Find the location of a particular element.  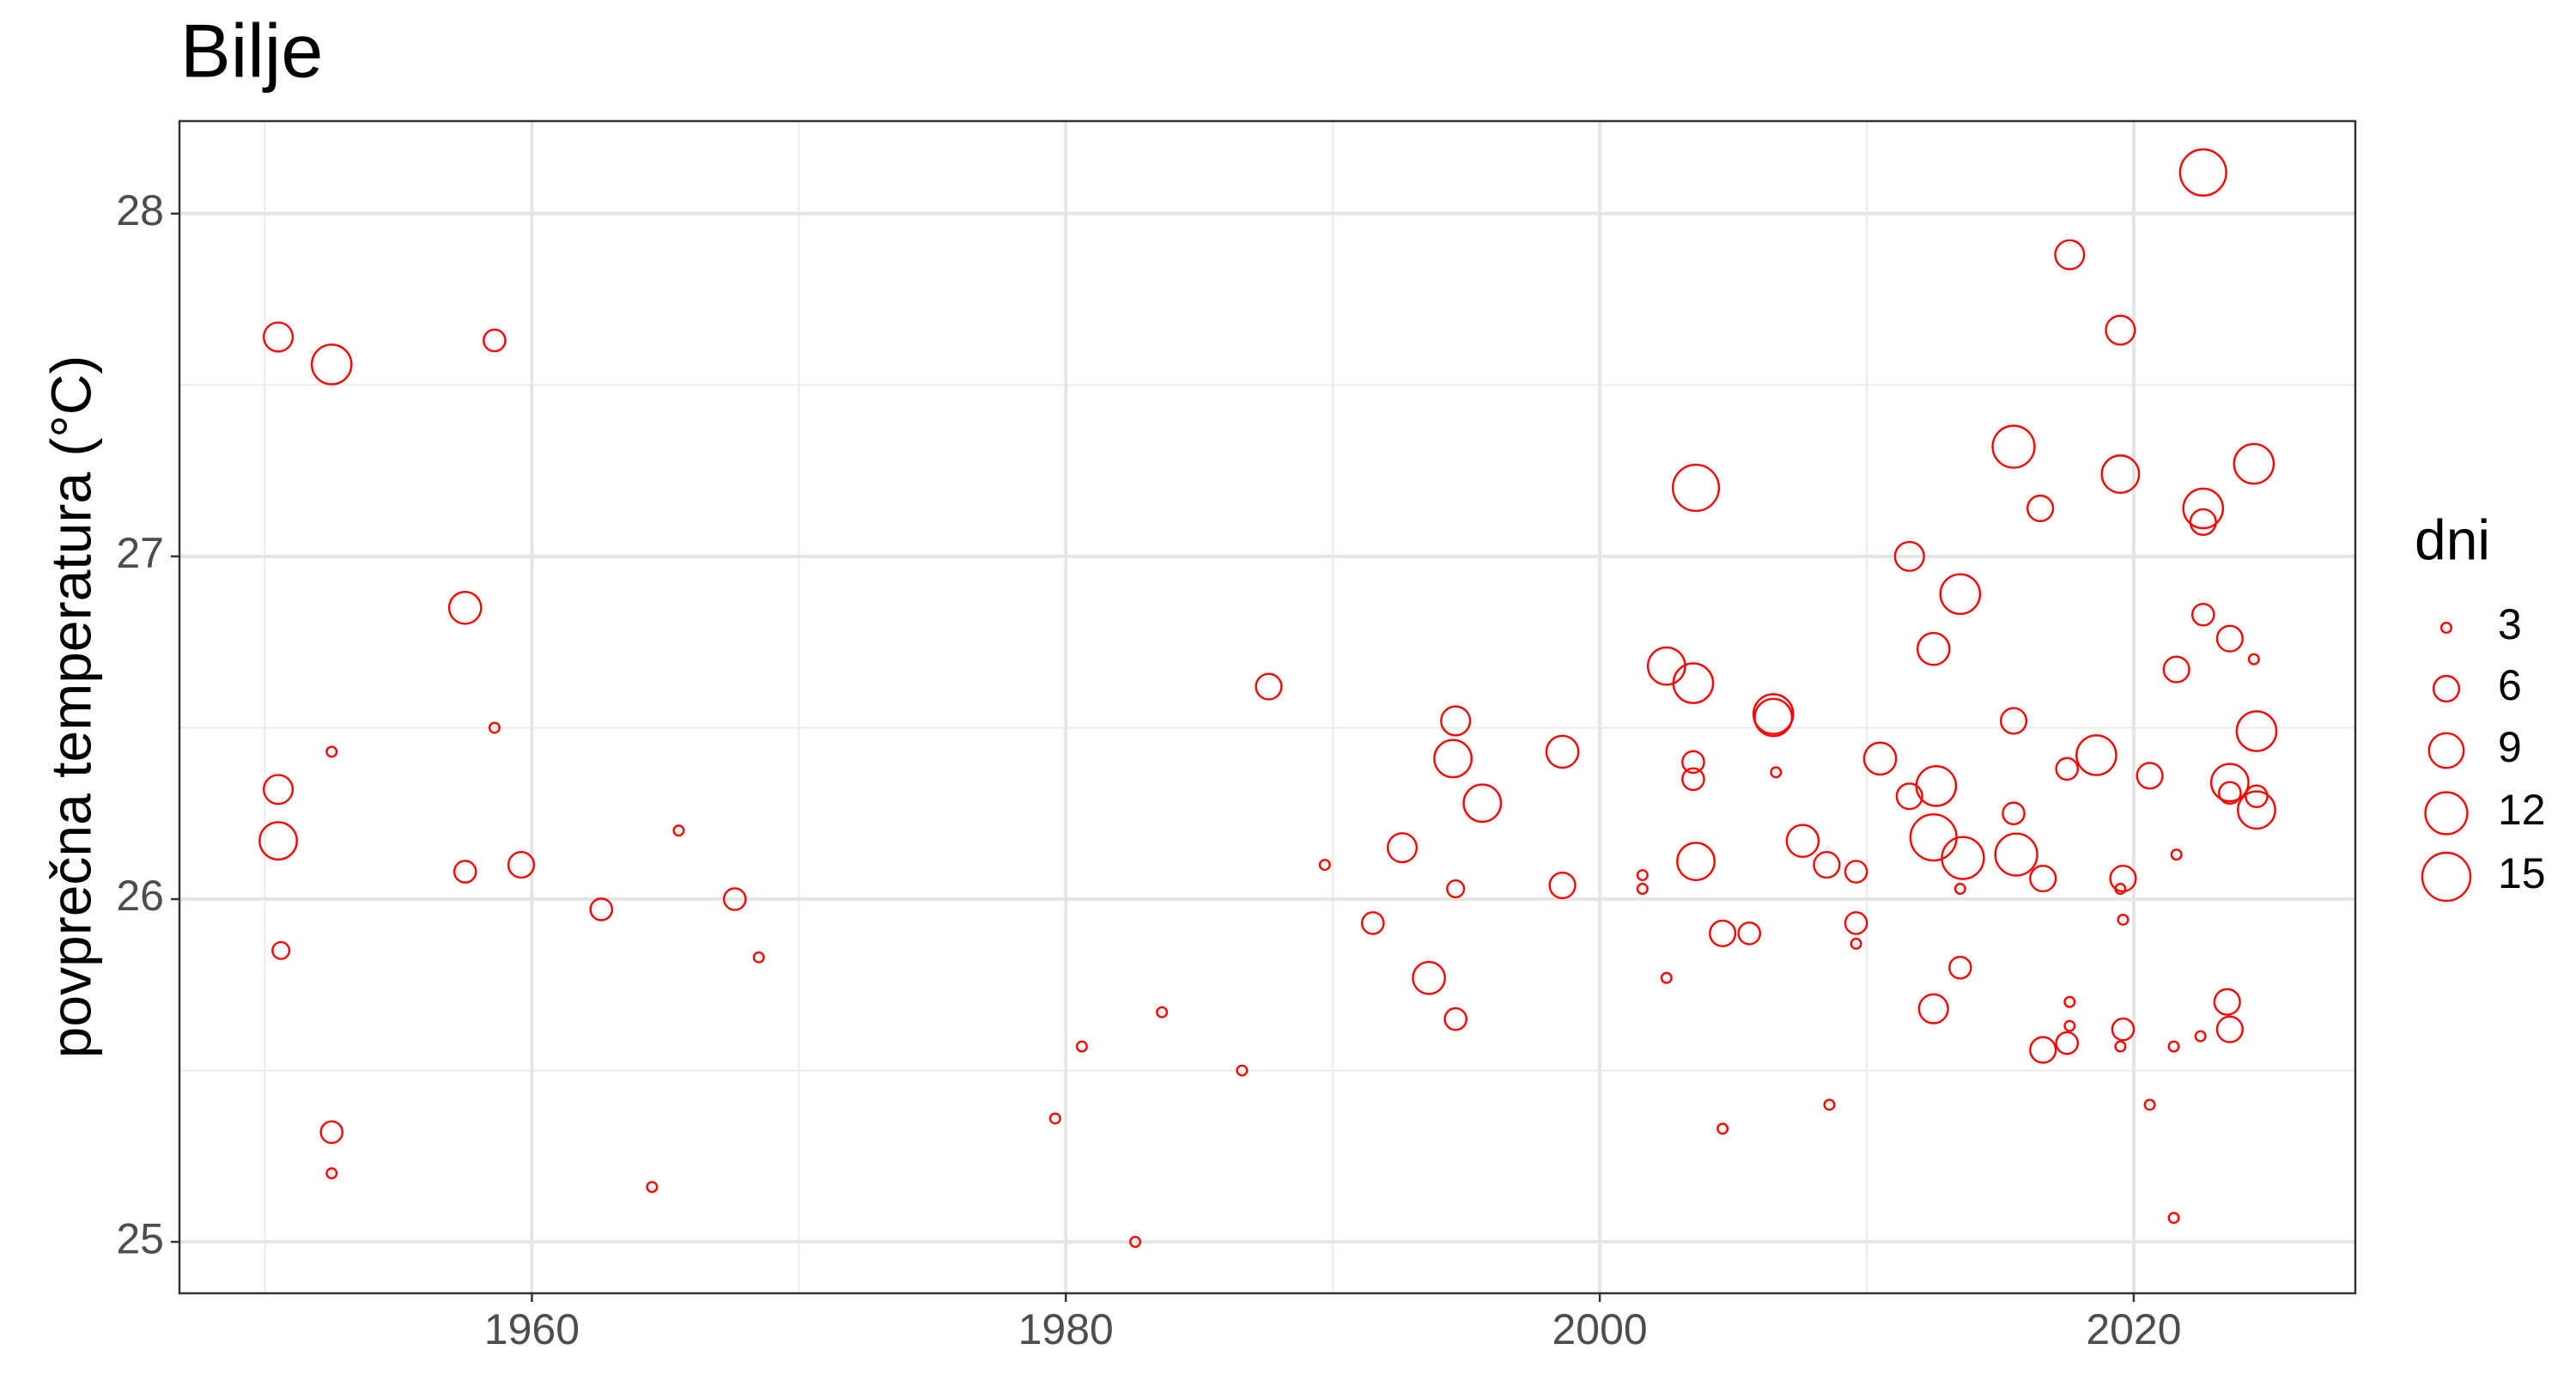

legend-label: 15 is located at coordinates (2522, 873).